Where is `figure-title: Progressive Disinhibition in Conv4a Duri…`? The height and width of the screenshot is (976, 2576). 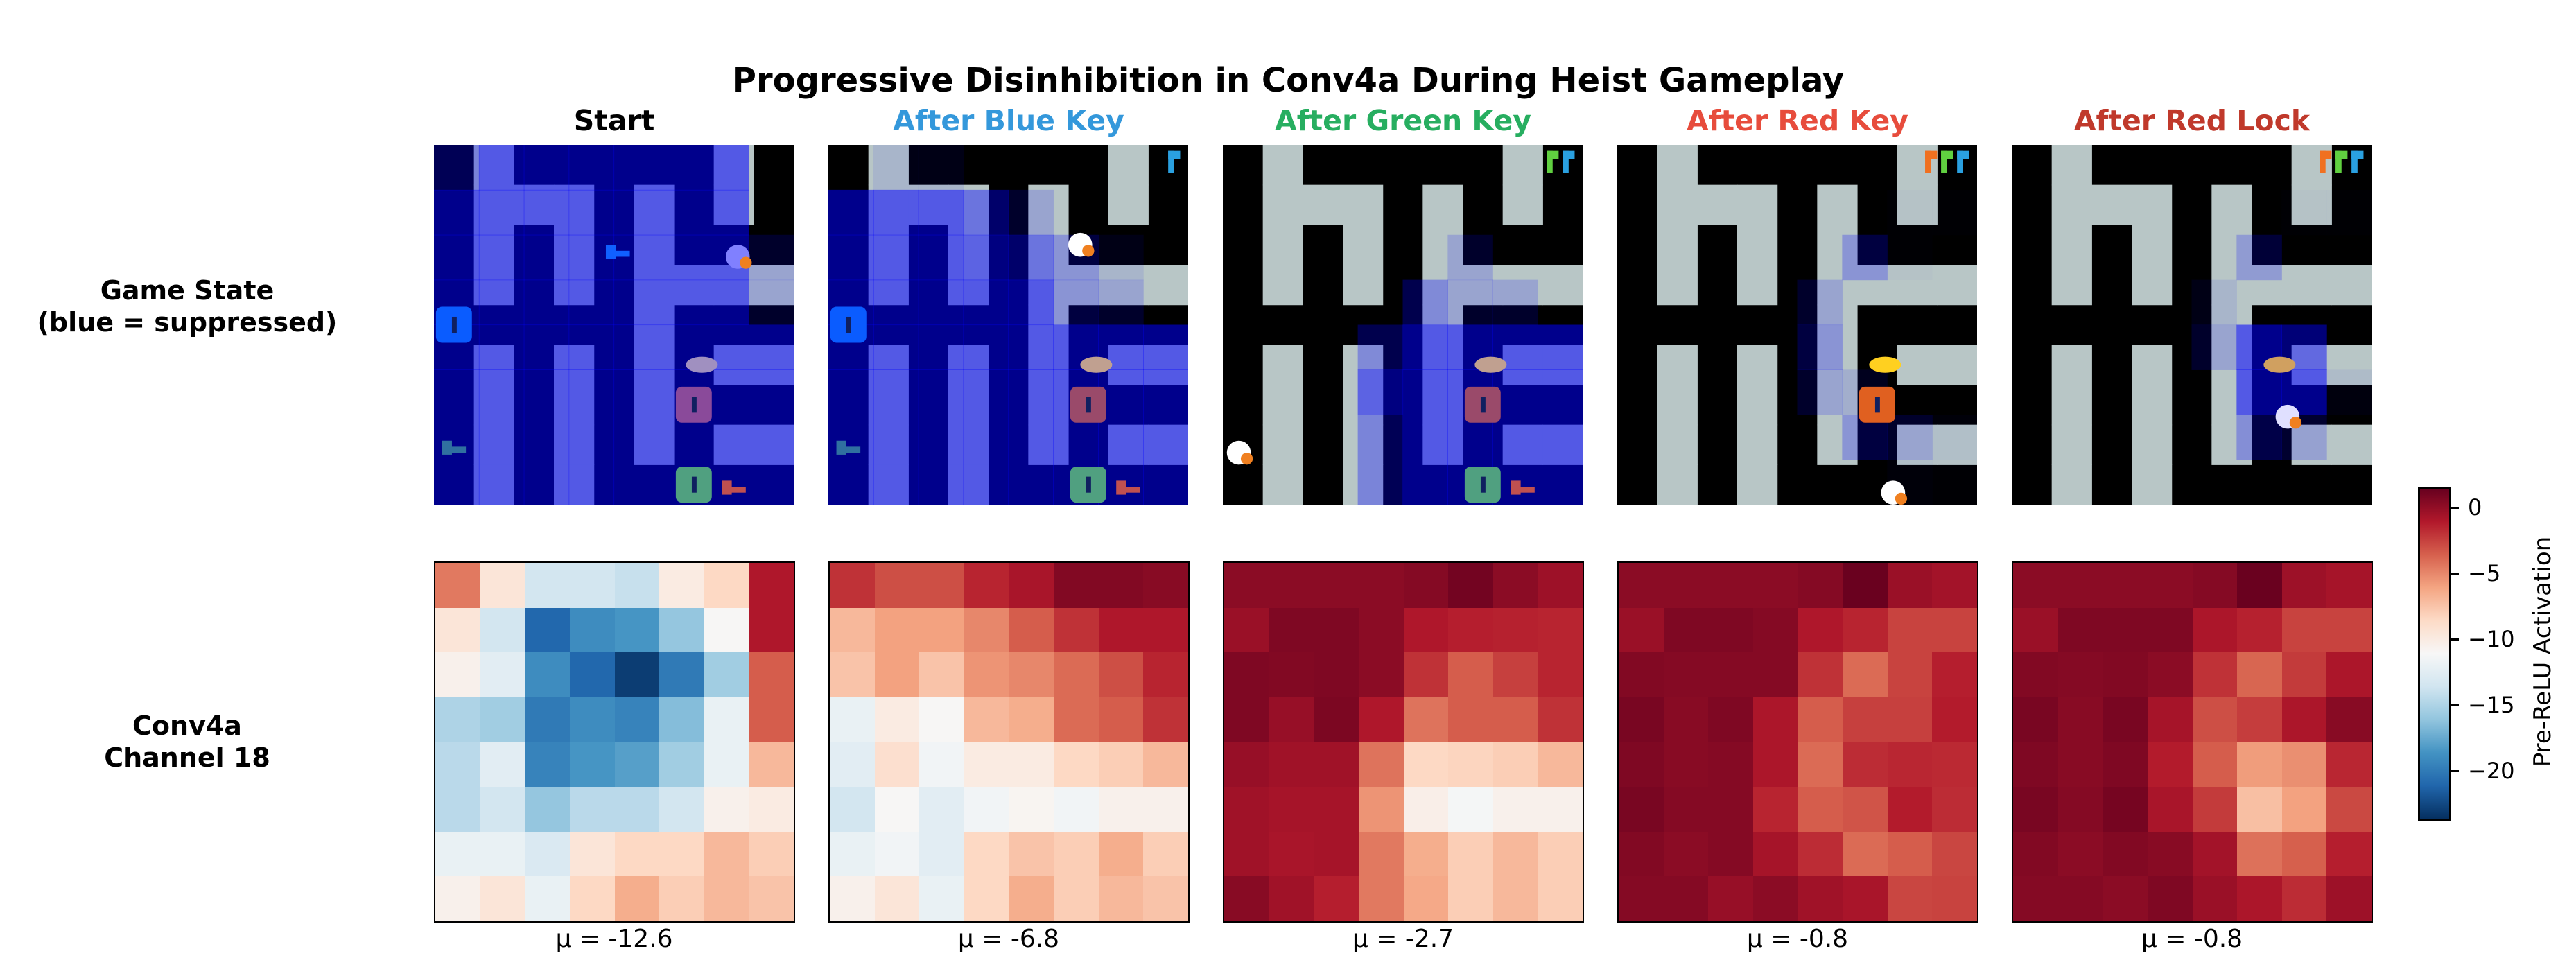
figure-title: Progressive Disinhibition in Conv4a Duri… is located at coordinates (1288, 80).